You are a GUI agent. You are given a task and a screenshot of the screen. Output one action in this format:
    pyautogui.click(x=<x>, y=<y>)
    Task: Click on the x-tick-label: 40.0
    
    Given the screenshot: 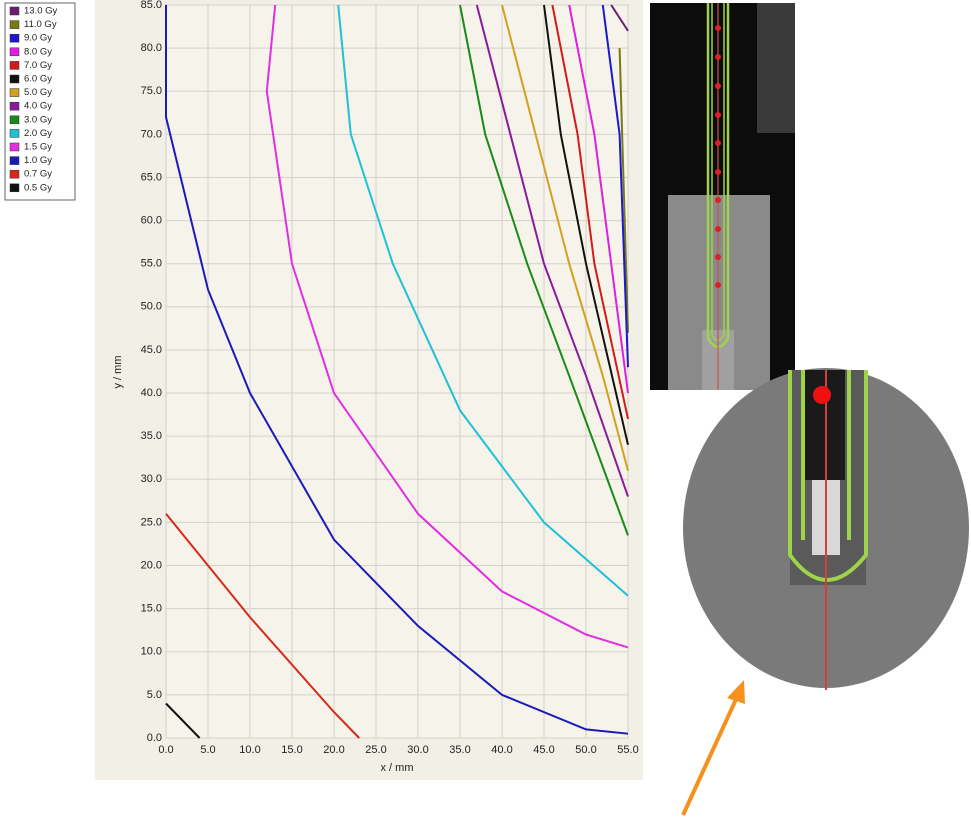 What is the action you would take?
    pyautogui.click(x=501, y=750)
    